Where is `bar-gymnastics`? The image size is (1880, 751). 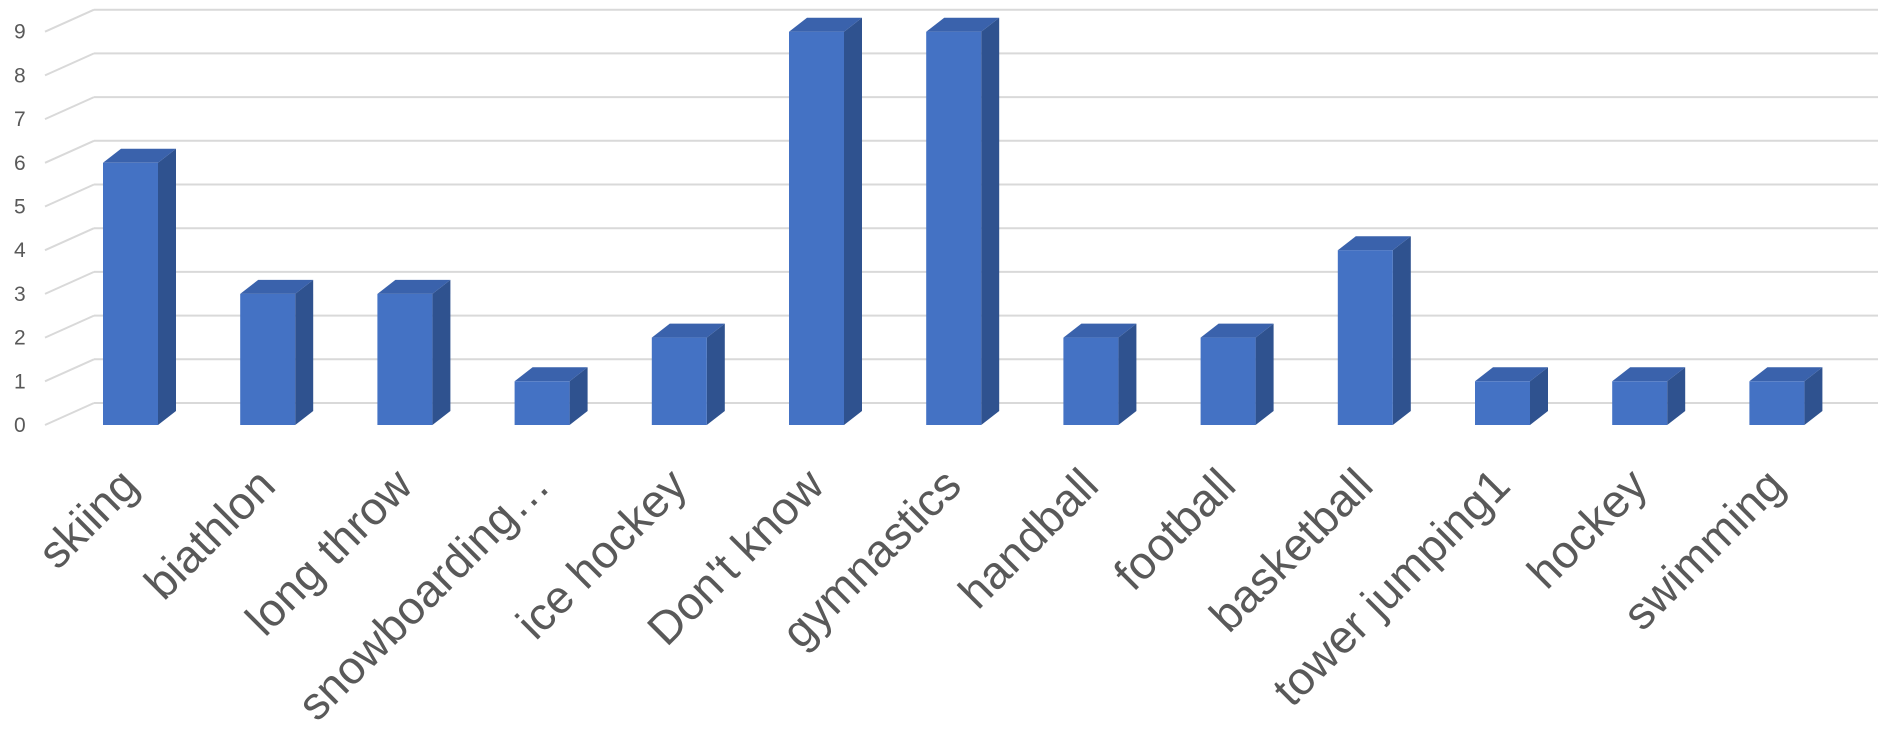
bar-gymnastics is located at coordinates (963, 221).